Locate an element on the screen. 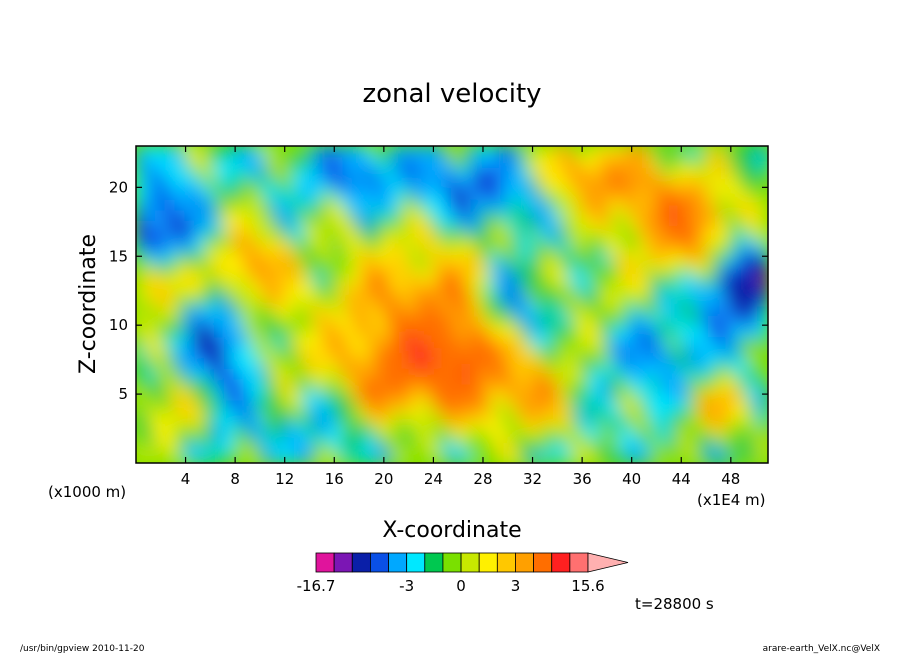 The height and width of the screenshot is (654, 904). x-tick-label: 32 is located at coordinates (532, 479).